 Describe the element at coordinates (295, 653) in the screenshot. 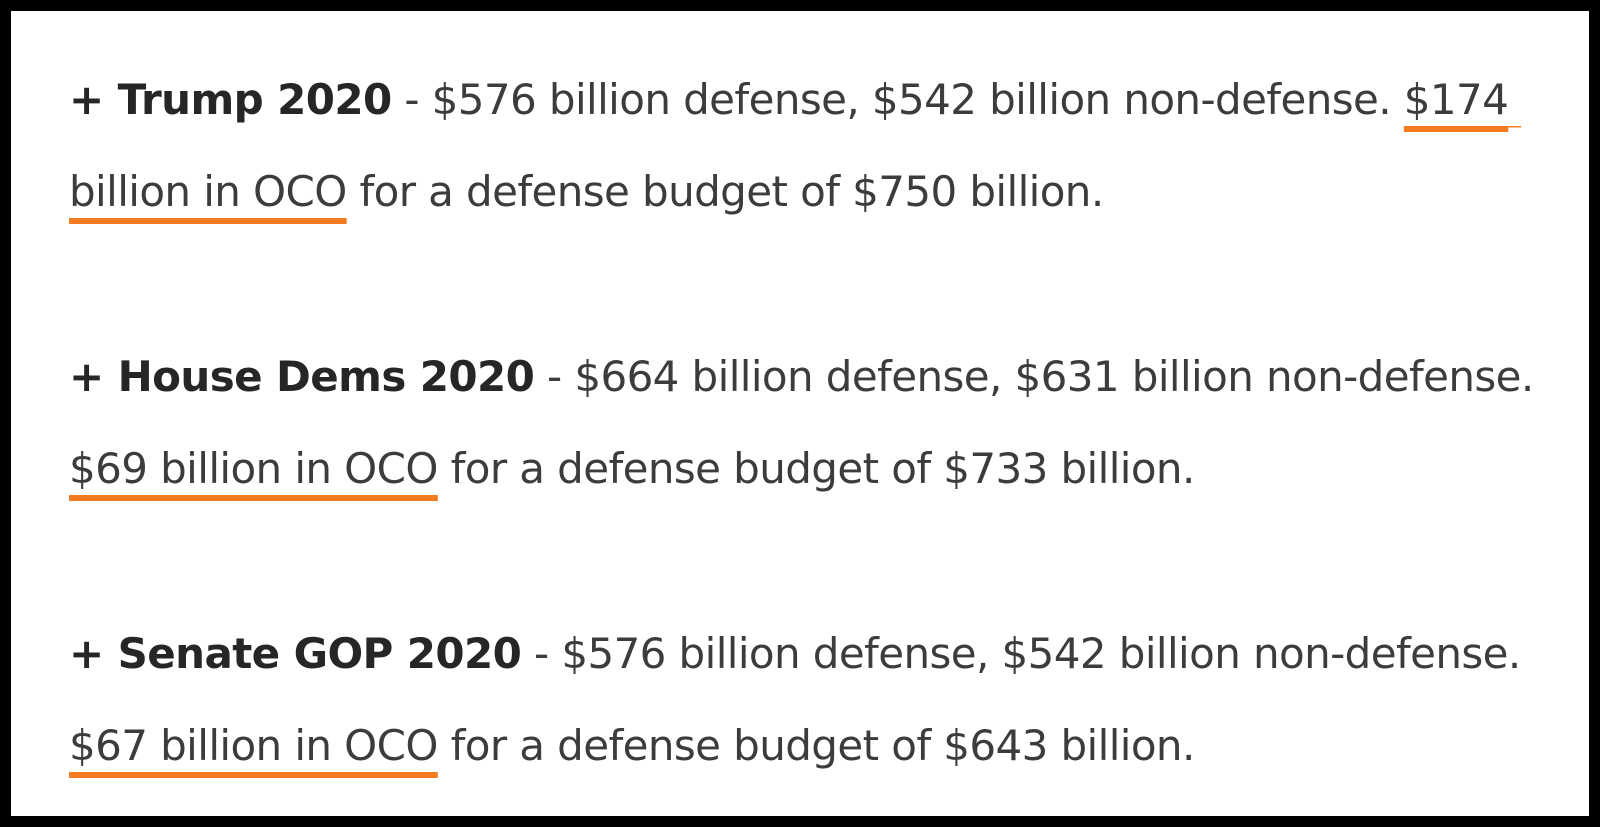

I see `entry-heading: + Senate GOP 2020` at that location.